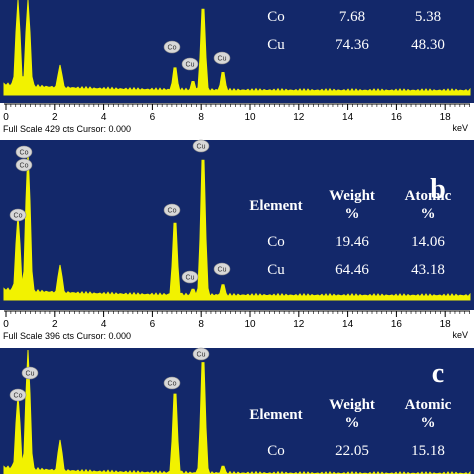  Describe the element at coordinates (352, 242) in the screenshot. I see `table-cell: 19.46` at that location.